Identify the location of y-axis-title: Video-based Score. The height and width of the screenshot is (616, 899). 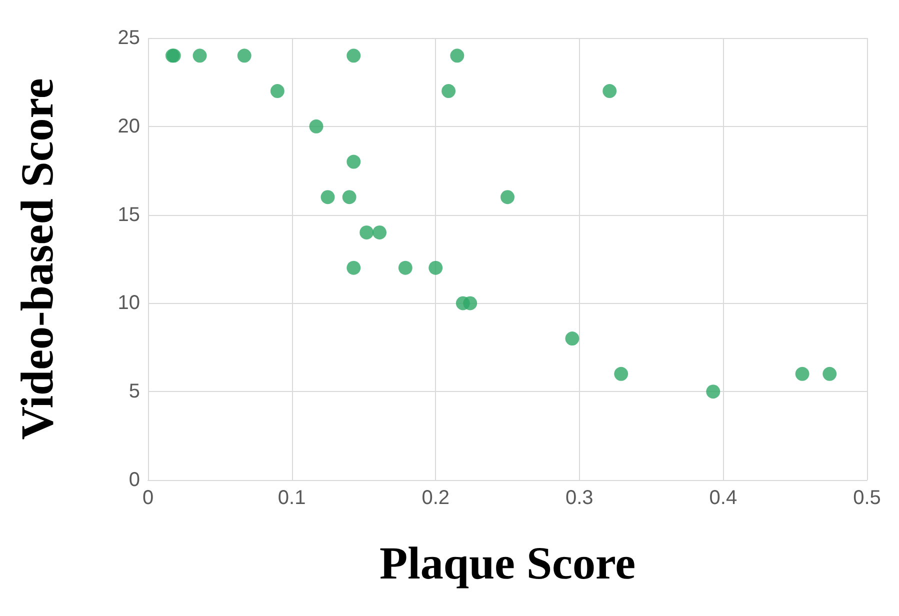
(37, 259).